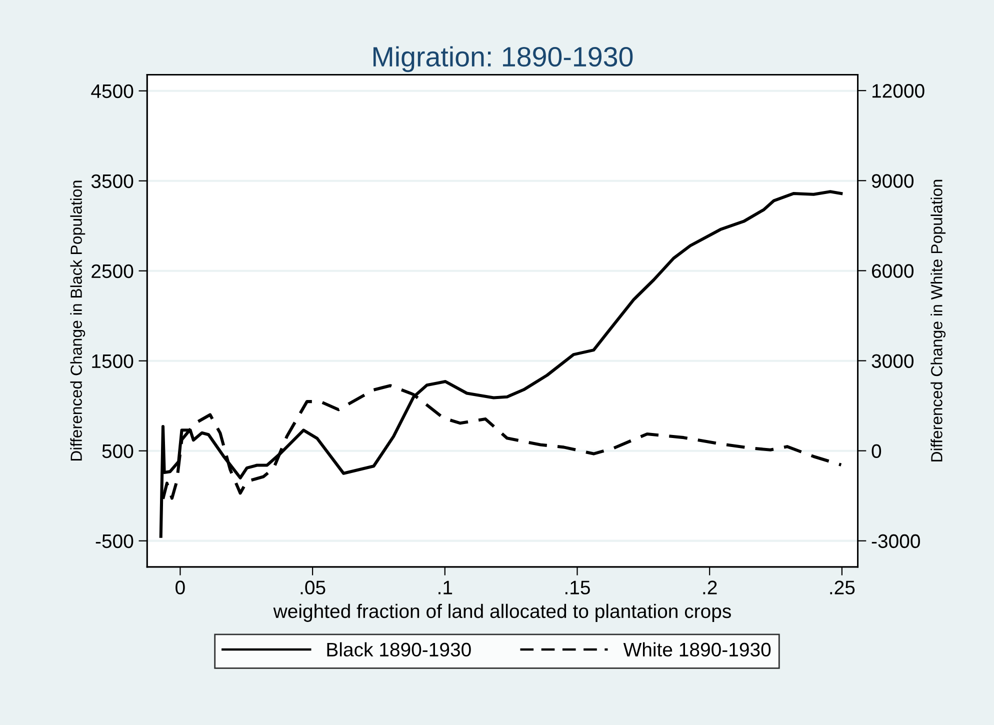 The width and height of the screenshot is (994, 725). Describe the element at coordinates (578, 587) in the screenshot. I see `x-tick-label: .15` at that location.